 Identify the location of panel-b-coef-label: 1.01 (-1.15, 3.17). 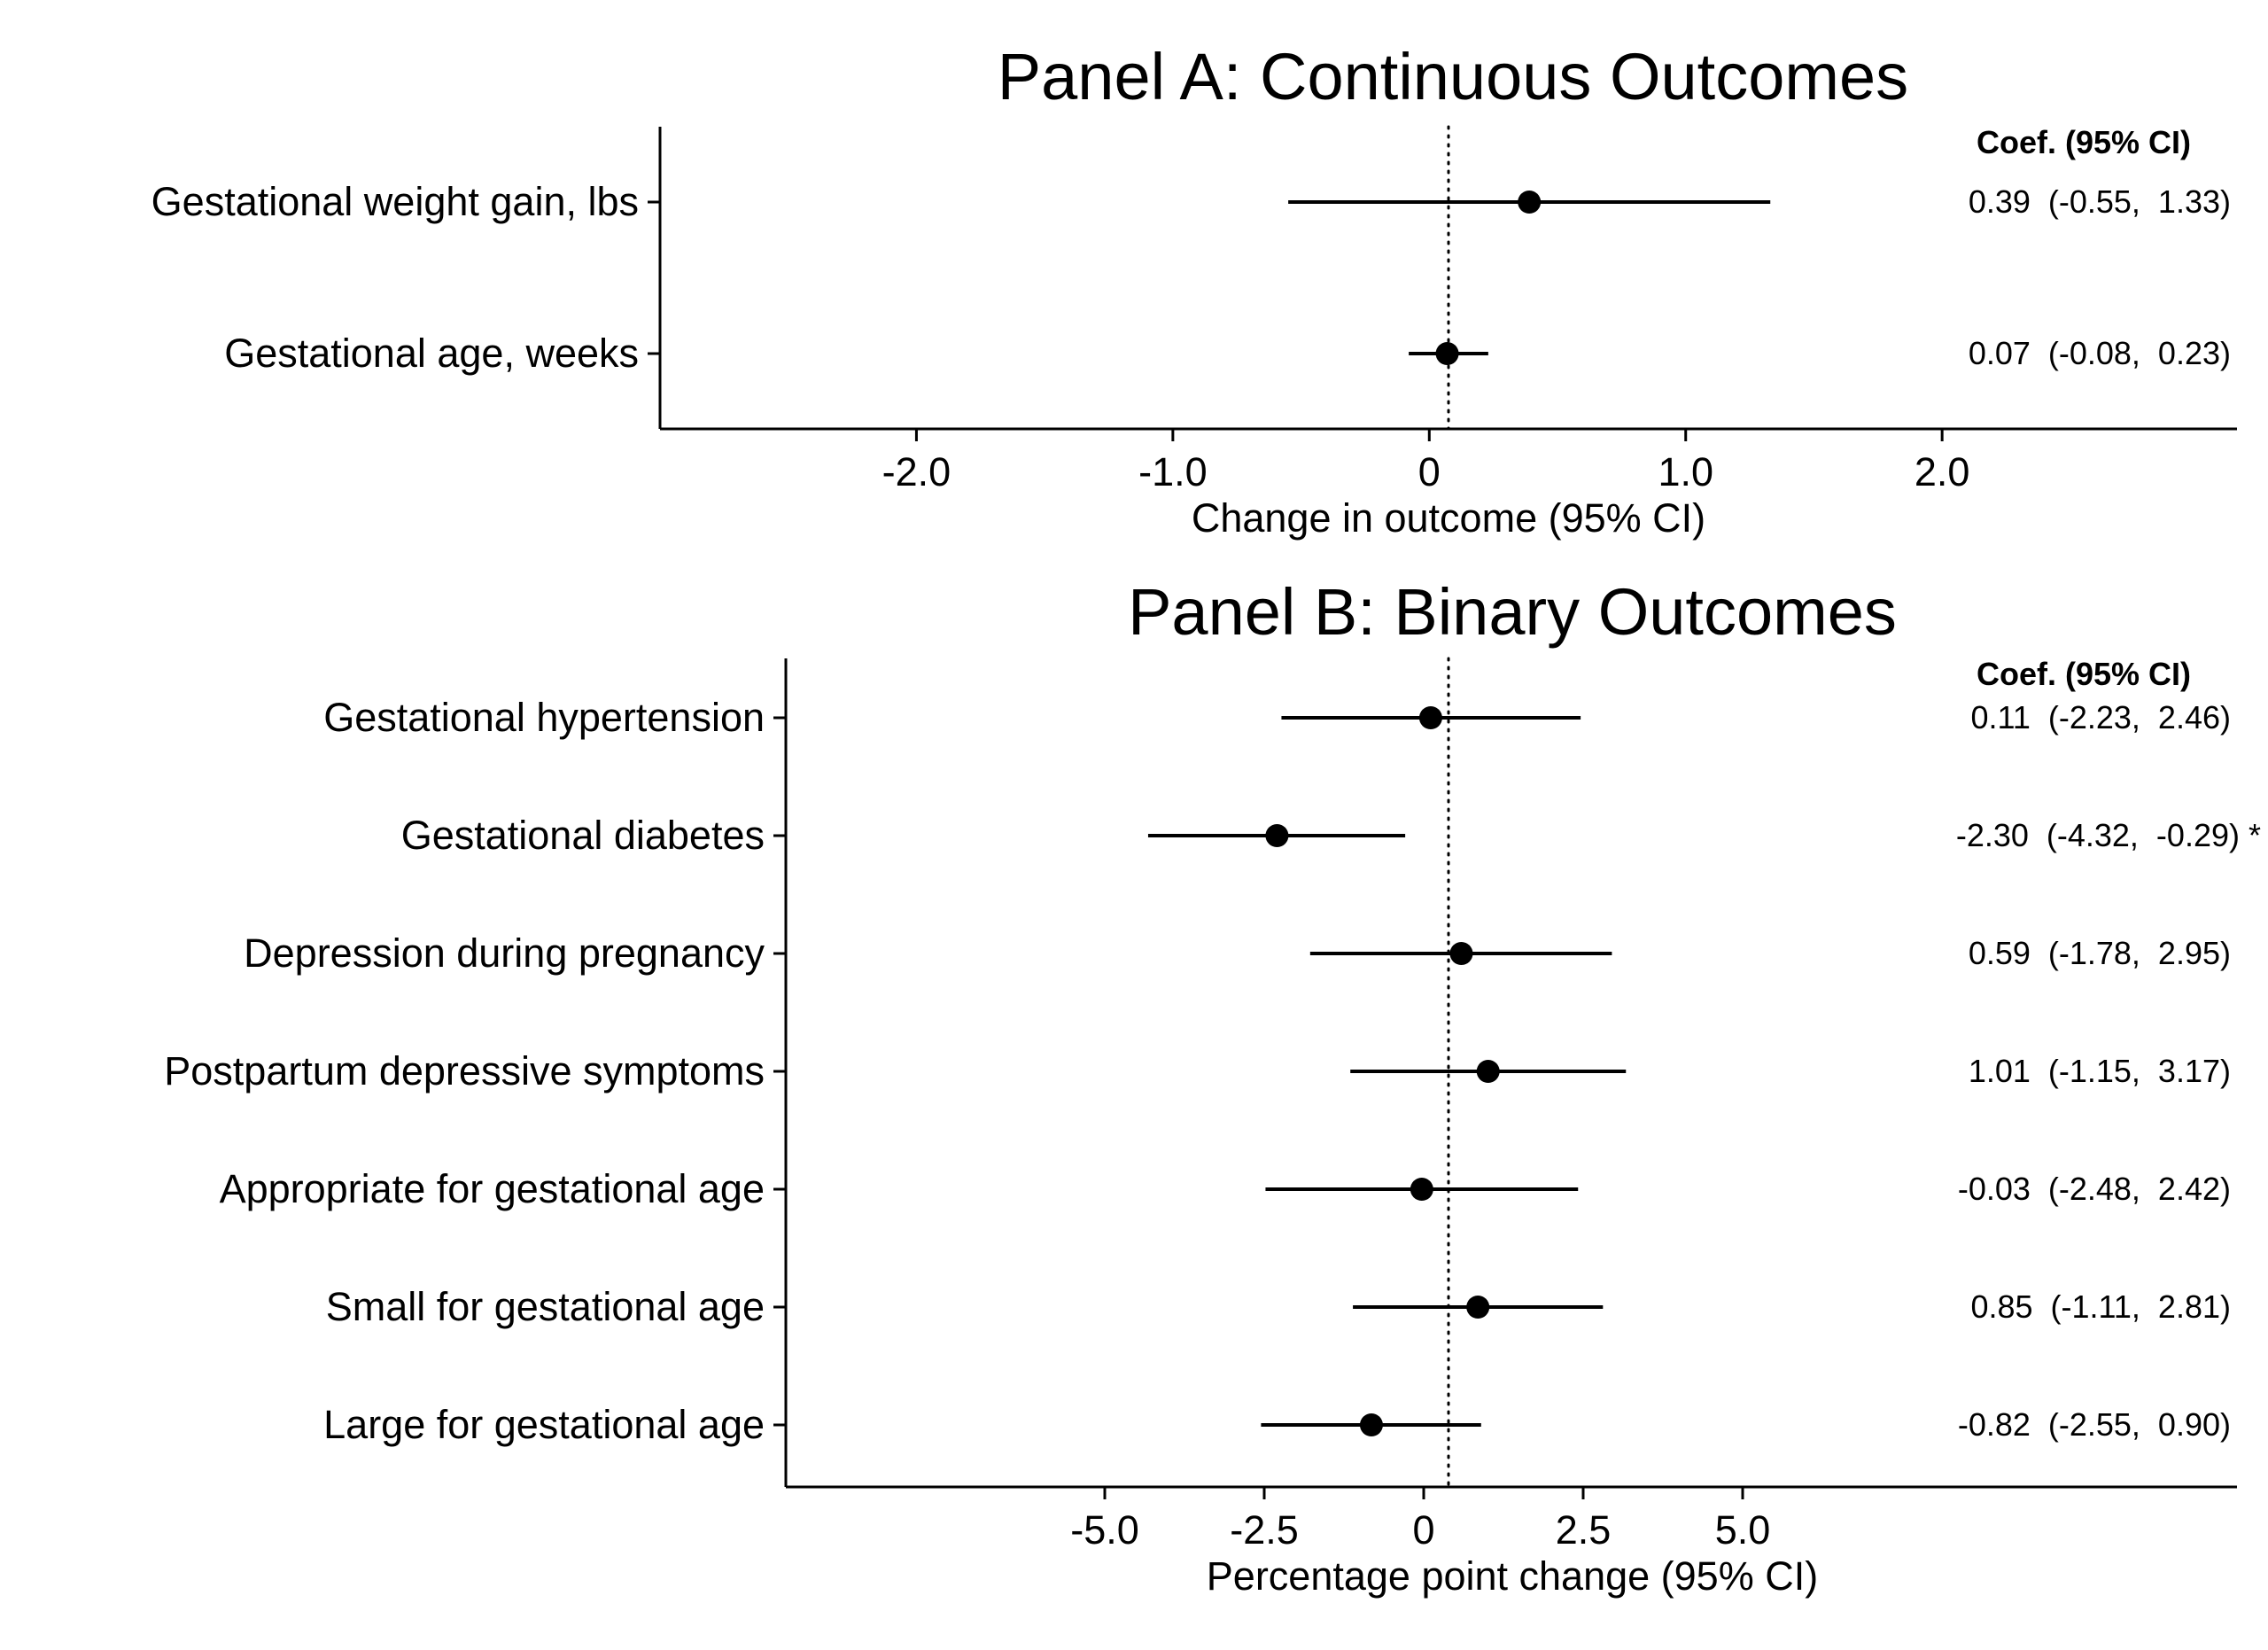
(2100, 1071).